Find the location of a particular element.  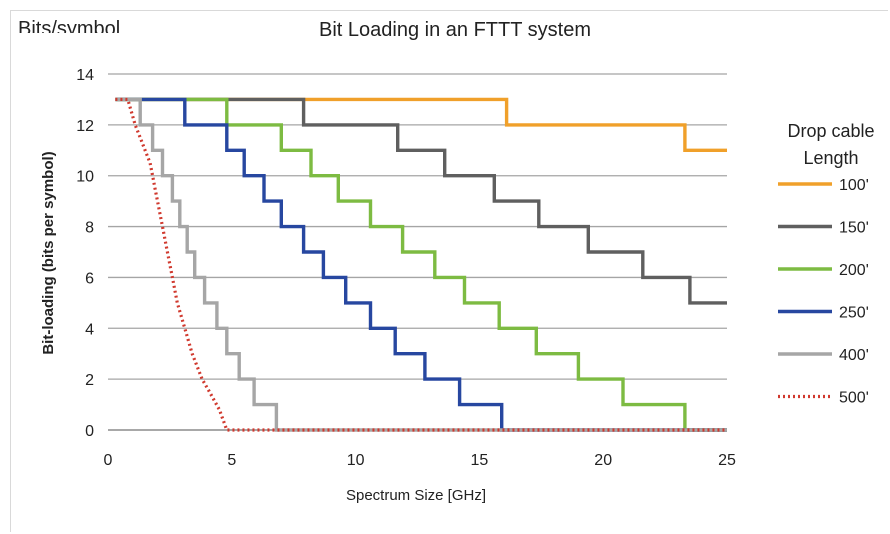

y-tick-label-4: 4 is located at coordinates (89, 329).